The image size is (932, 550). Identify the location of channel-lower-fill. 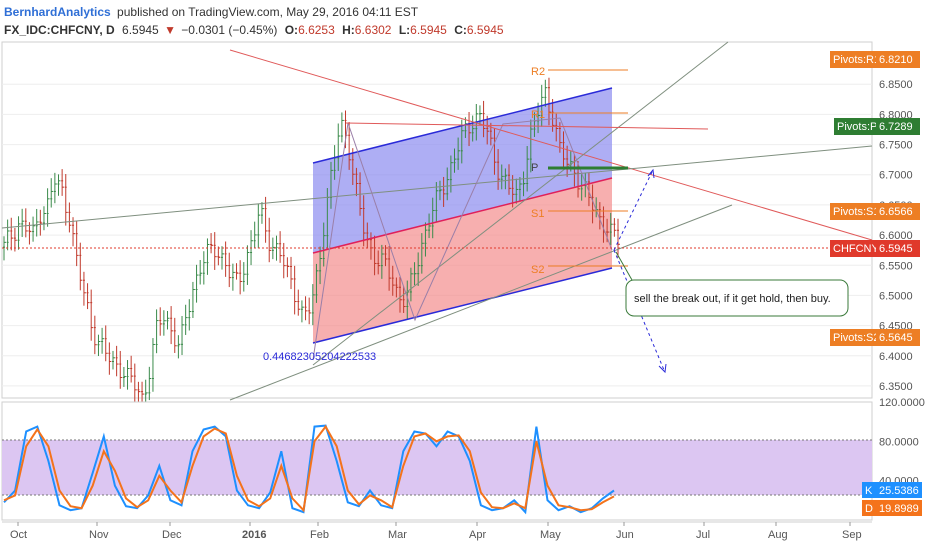
(462, 260).